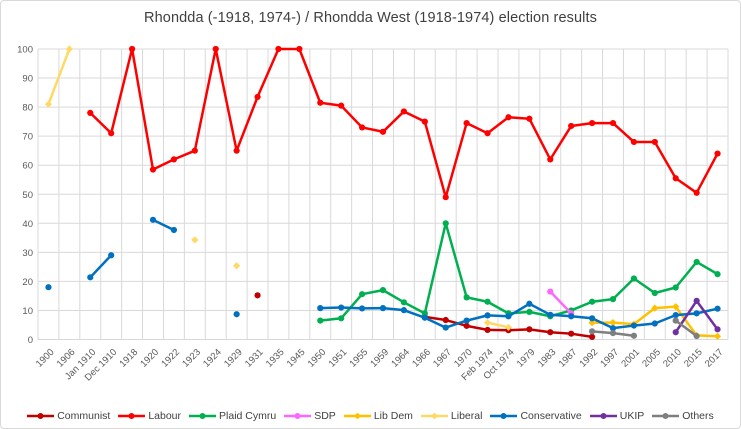 The height and width of the screenshot is (429, 741). I want to click on svg-text: 1924, so click(212, 358).